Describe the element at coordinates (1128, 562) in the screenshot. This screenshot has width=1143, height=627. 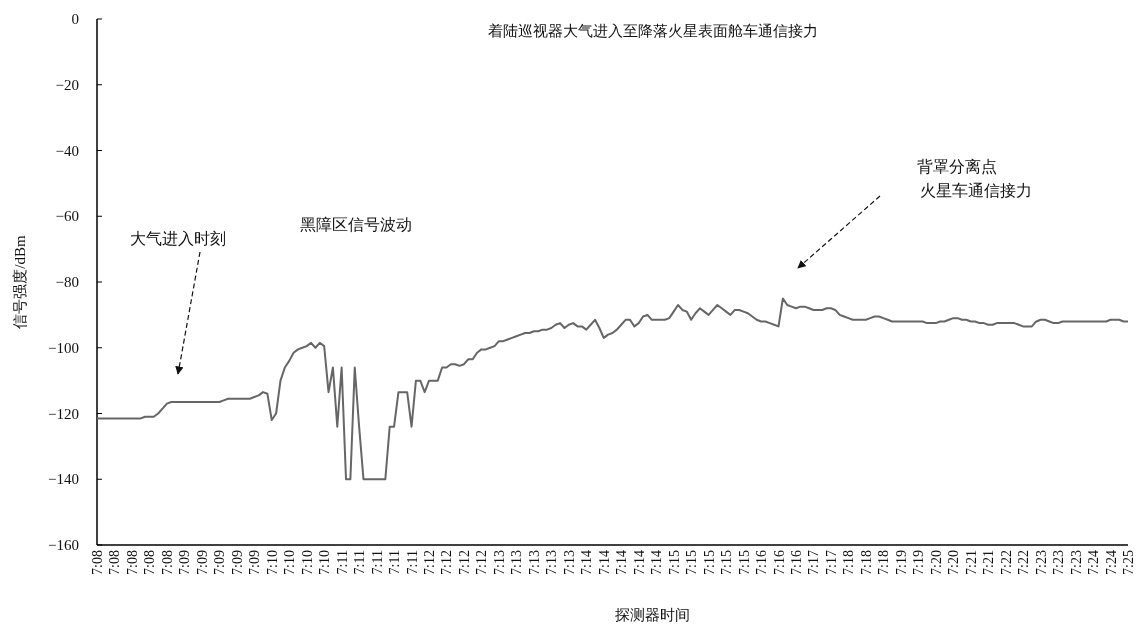
I see `x-tick-label: 7:25` at that location.